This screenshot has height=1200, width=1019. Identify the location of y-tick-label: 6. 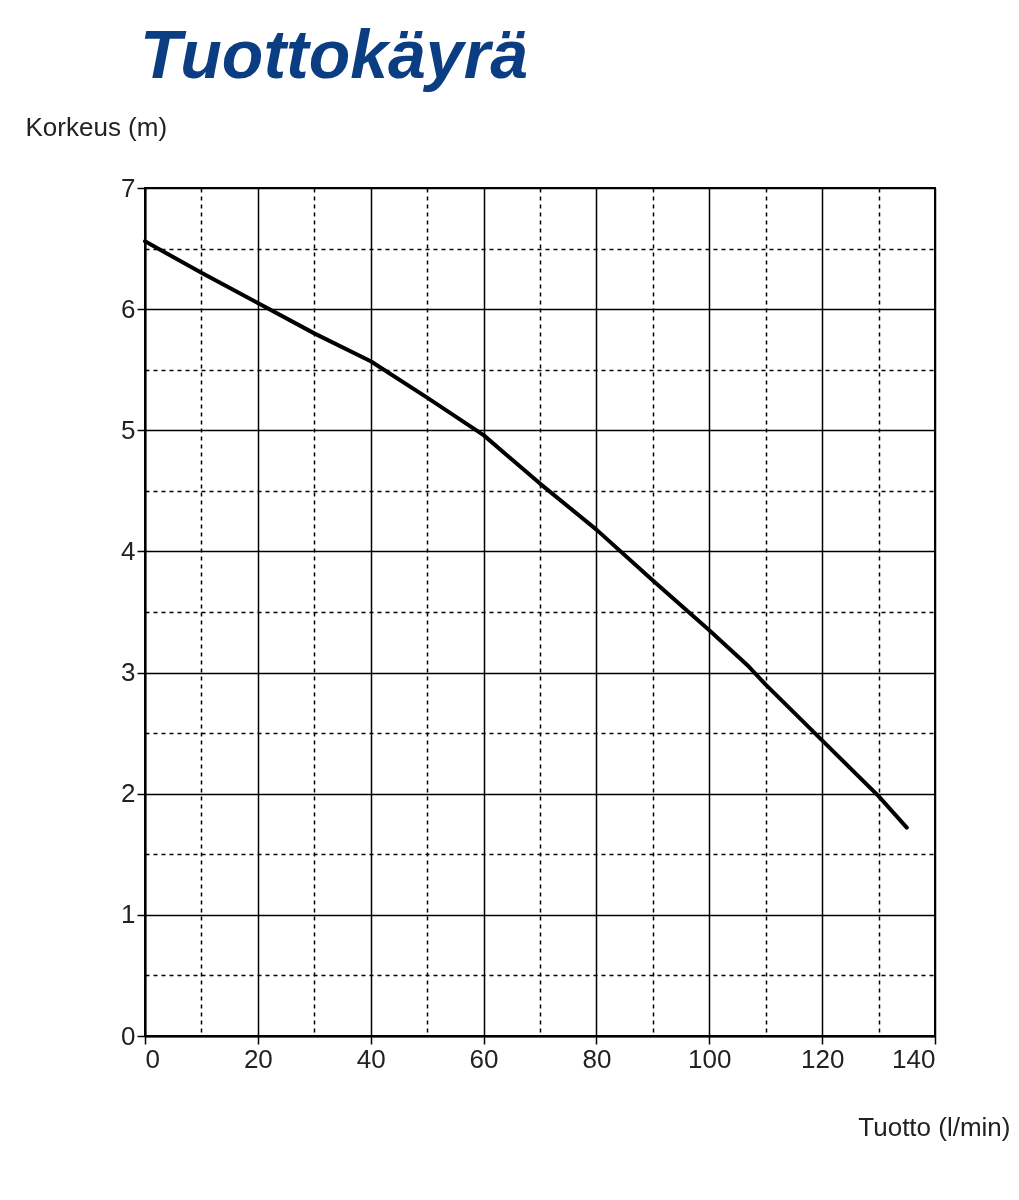
(128, 308).